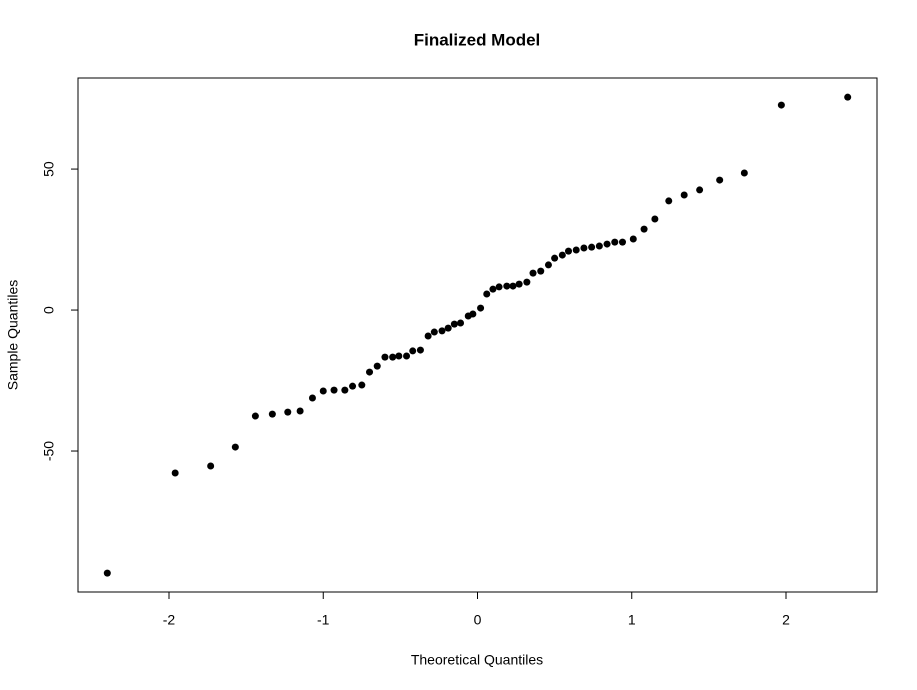  What do you see at coordinates (786, 620) in the screenshot?
I see `x-tick-label: 2` at bounding box center [786, 620].